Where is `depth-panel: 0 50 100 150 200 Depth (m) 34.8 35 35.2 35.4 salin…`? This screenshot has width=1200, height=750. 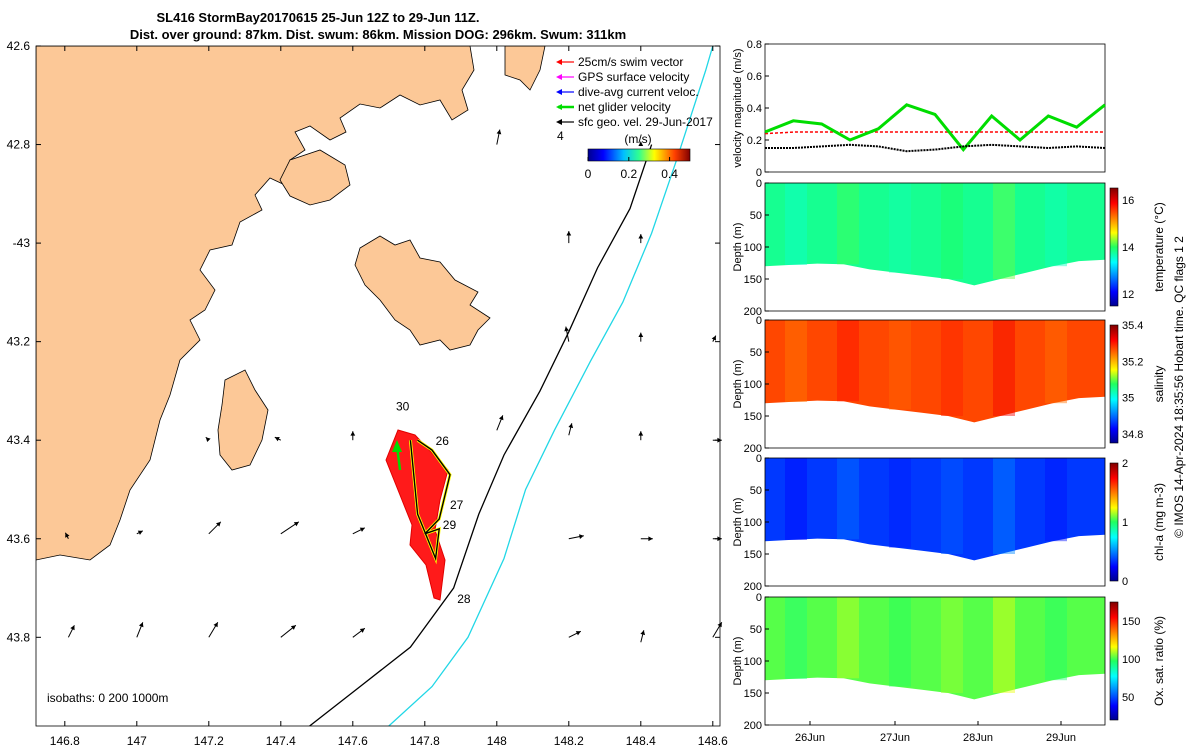 depth-panel: 0 50 100 150 200 Depth (m) 34.8 35 35.2 35.4 salin… is located at coordinates (949, 385).